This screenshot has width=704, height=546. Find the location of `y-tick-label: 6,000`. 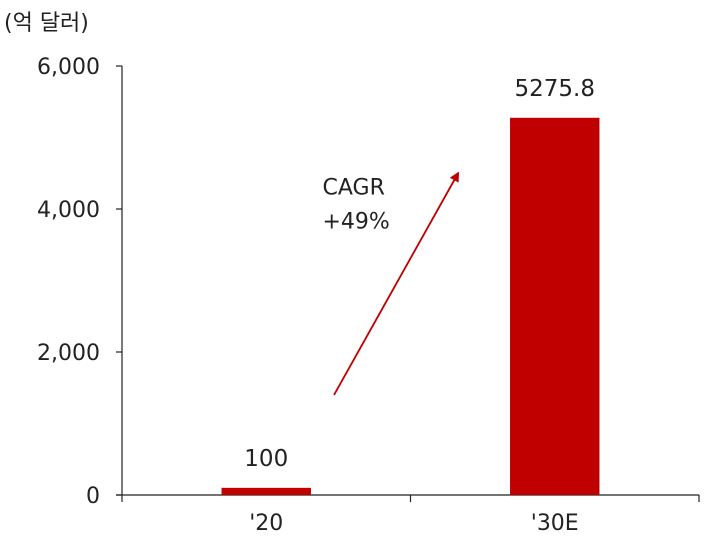

y-tick-label: 6,000 is located at coordinates (68, 67).